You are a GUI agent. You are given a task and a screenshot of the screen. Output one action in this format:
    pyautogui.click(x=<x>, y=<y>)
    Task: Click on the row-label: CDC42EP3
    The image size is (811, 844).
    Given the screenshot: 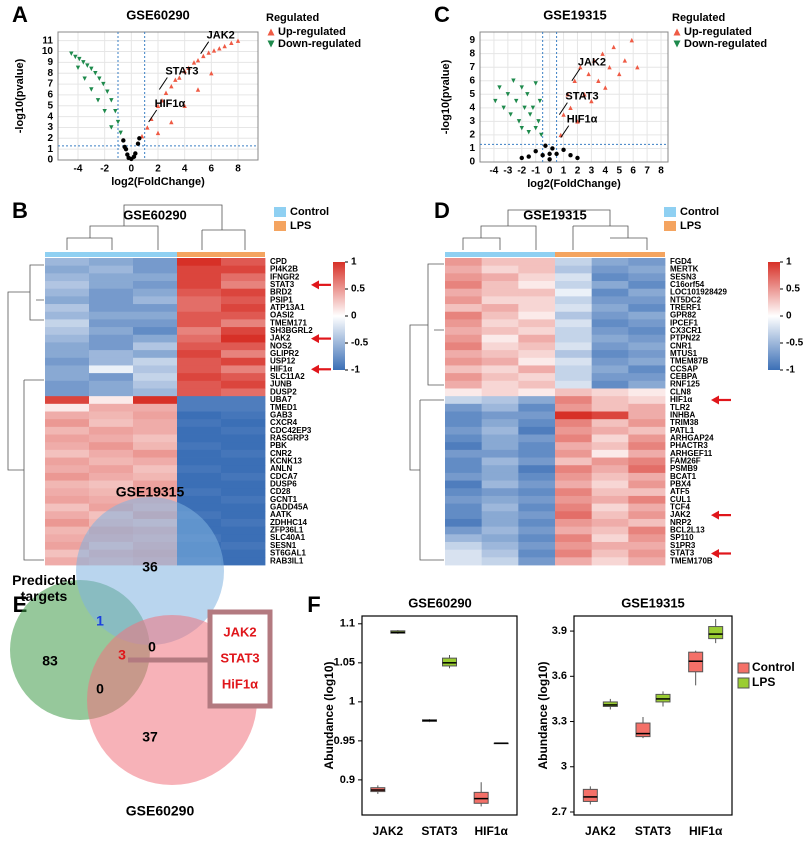 What is the action you would take?
    pyautogui.click(x=291, y=430)
    